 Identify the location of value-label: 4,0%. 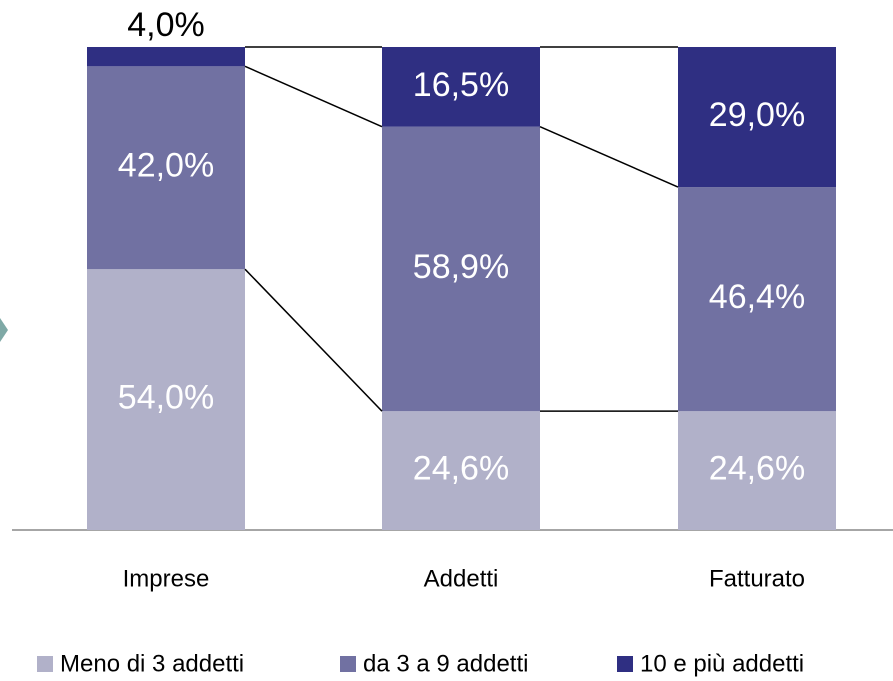
(166, 25).